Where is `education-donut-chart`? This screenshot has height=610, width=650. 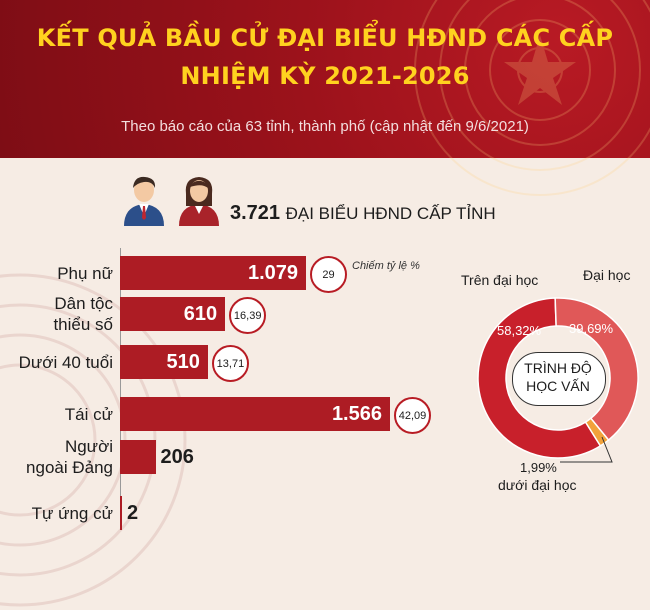
education-donut-chart is located at coordinates (558, 380).